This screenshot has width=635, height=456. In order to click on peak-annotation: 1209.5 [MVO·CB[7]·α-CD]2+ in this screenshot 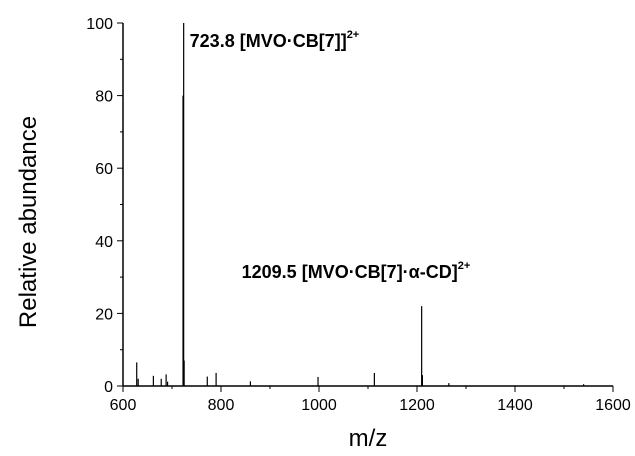, I will do `click(356, 271)`.